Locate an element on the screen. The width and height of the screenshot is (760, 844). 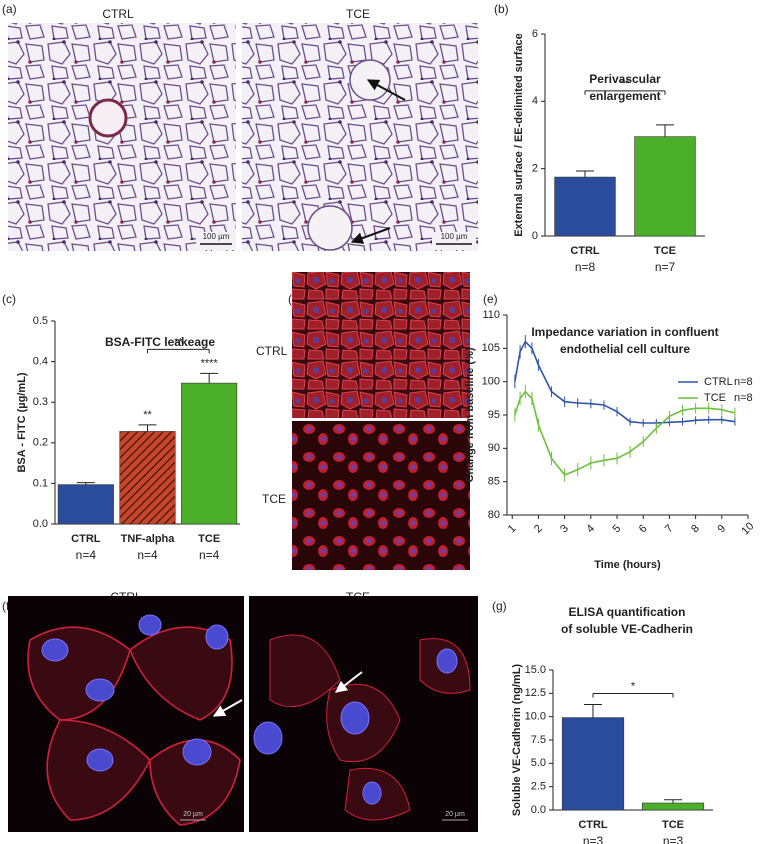
y-tick-label: 6 is located at coordinates (535, 34).